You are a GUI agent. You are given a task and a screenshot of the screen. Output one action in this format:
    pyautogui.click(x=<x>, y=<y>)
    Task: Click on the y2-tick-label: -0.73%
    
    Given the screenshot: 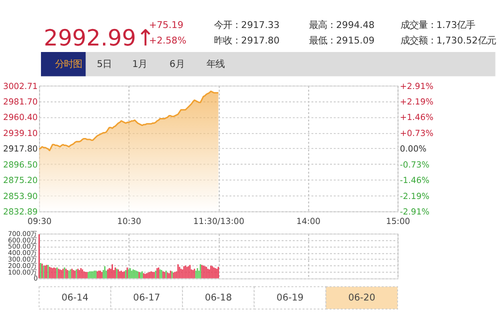 What is the action you would take?
    pyautogui.click(x=415, y=164)
    